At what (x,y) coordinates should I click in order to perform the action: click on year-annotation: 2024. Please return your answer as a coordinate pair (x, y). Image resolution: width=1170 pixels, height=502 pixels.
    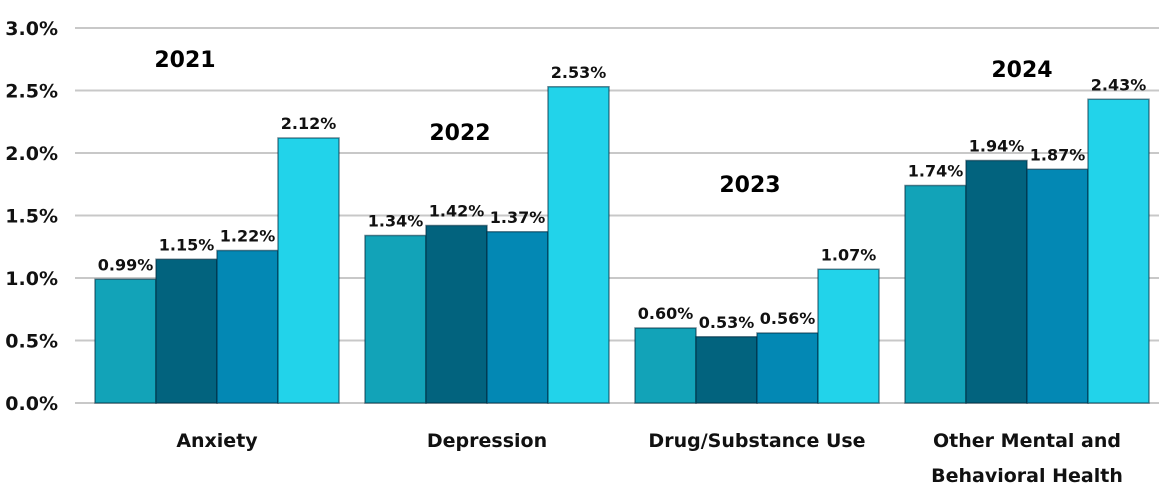
    Looking at the image, I should click on (1021, 70).